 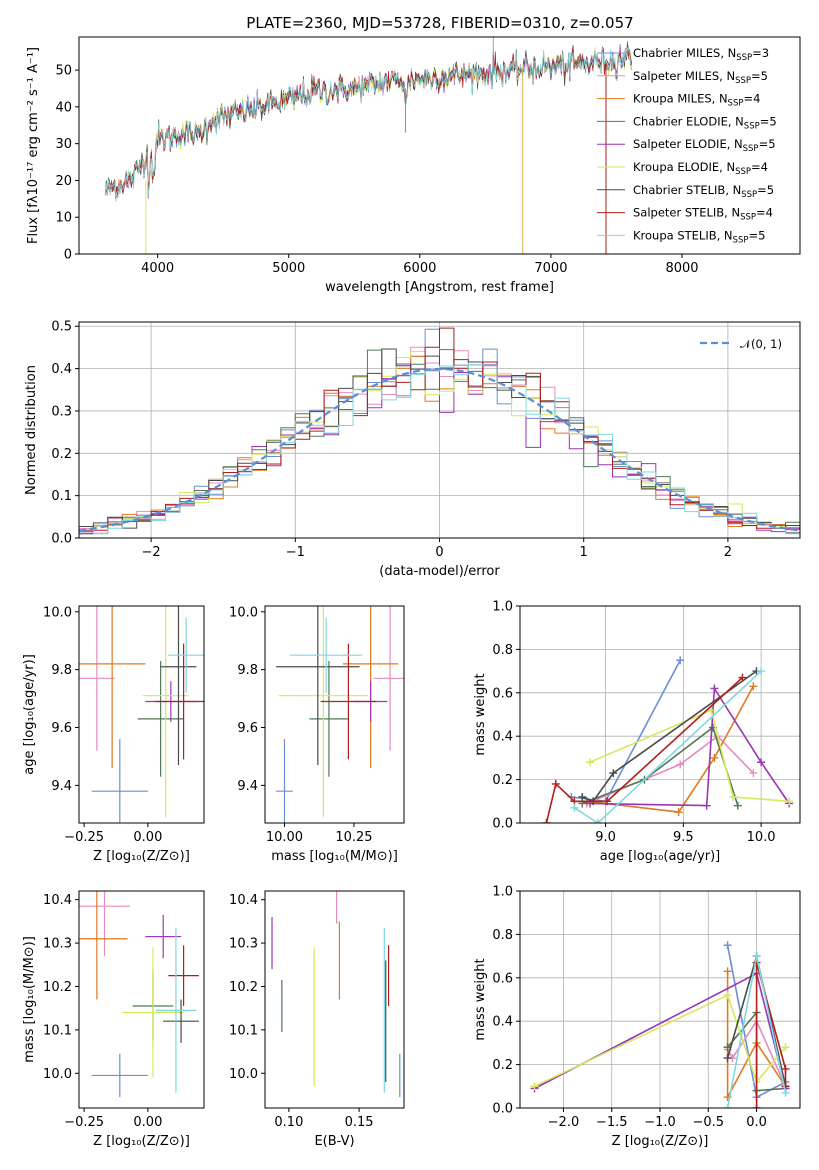 I want to click on y-tick-label: 0.1, so click(x=61, y=496).